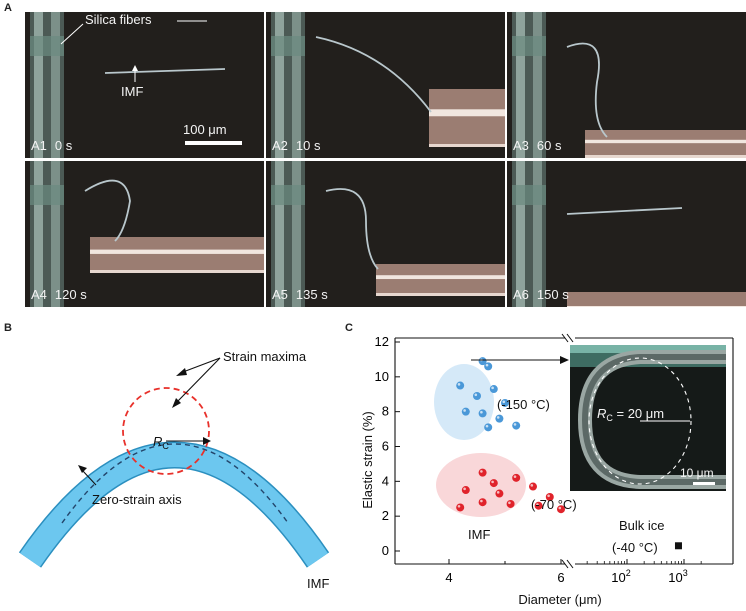  I want to click on x-axis-label: Diameter (μm), so click(559, 599).